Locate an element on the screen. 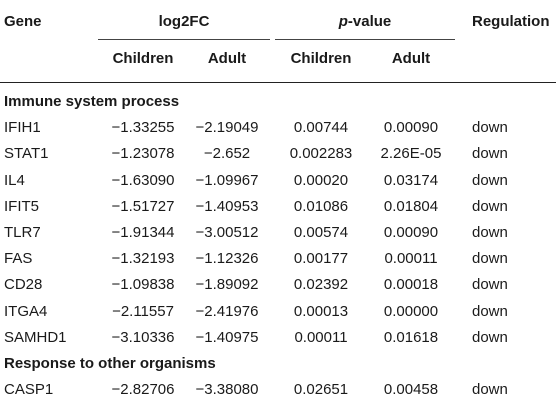 The width and height of the screenshot is (556, 401). cell-p-children: 0.00177 is located at coordinates (321, 259).